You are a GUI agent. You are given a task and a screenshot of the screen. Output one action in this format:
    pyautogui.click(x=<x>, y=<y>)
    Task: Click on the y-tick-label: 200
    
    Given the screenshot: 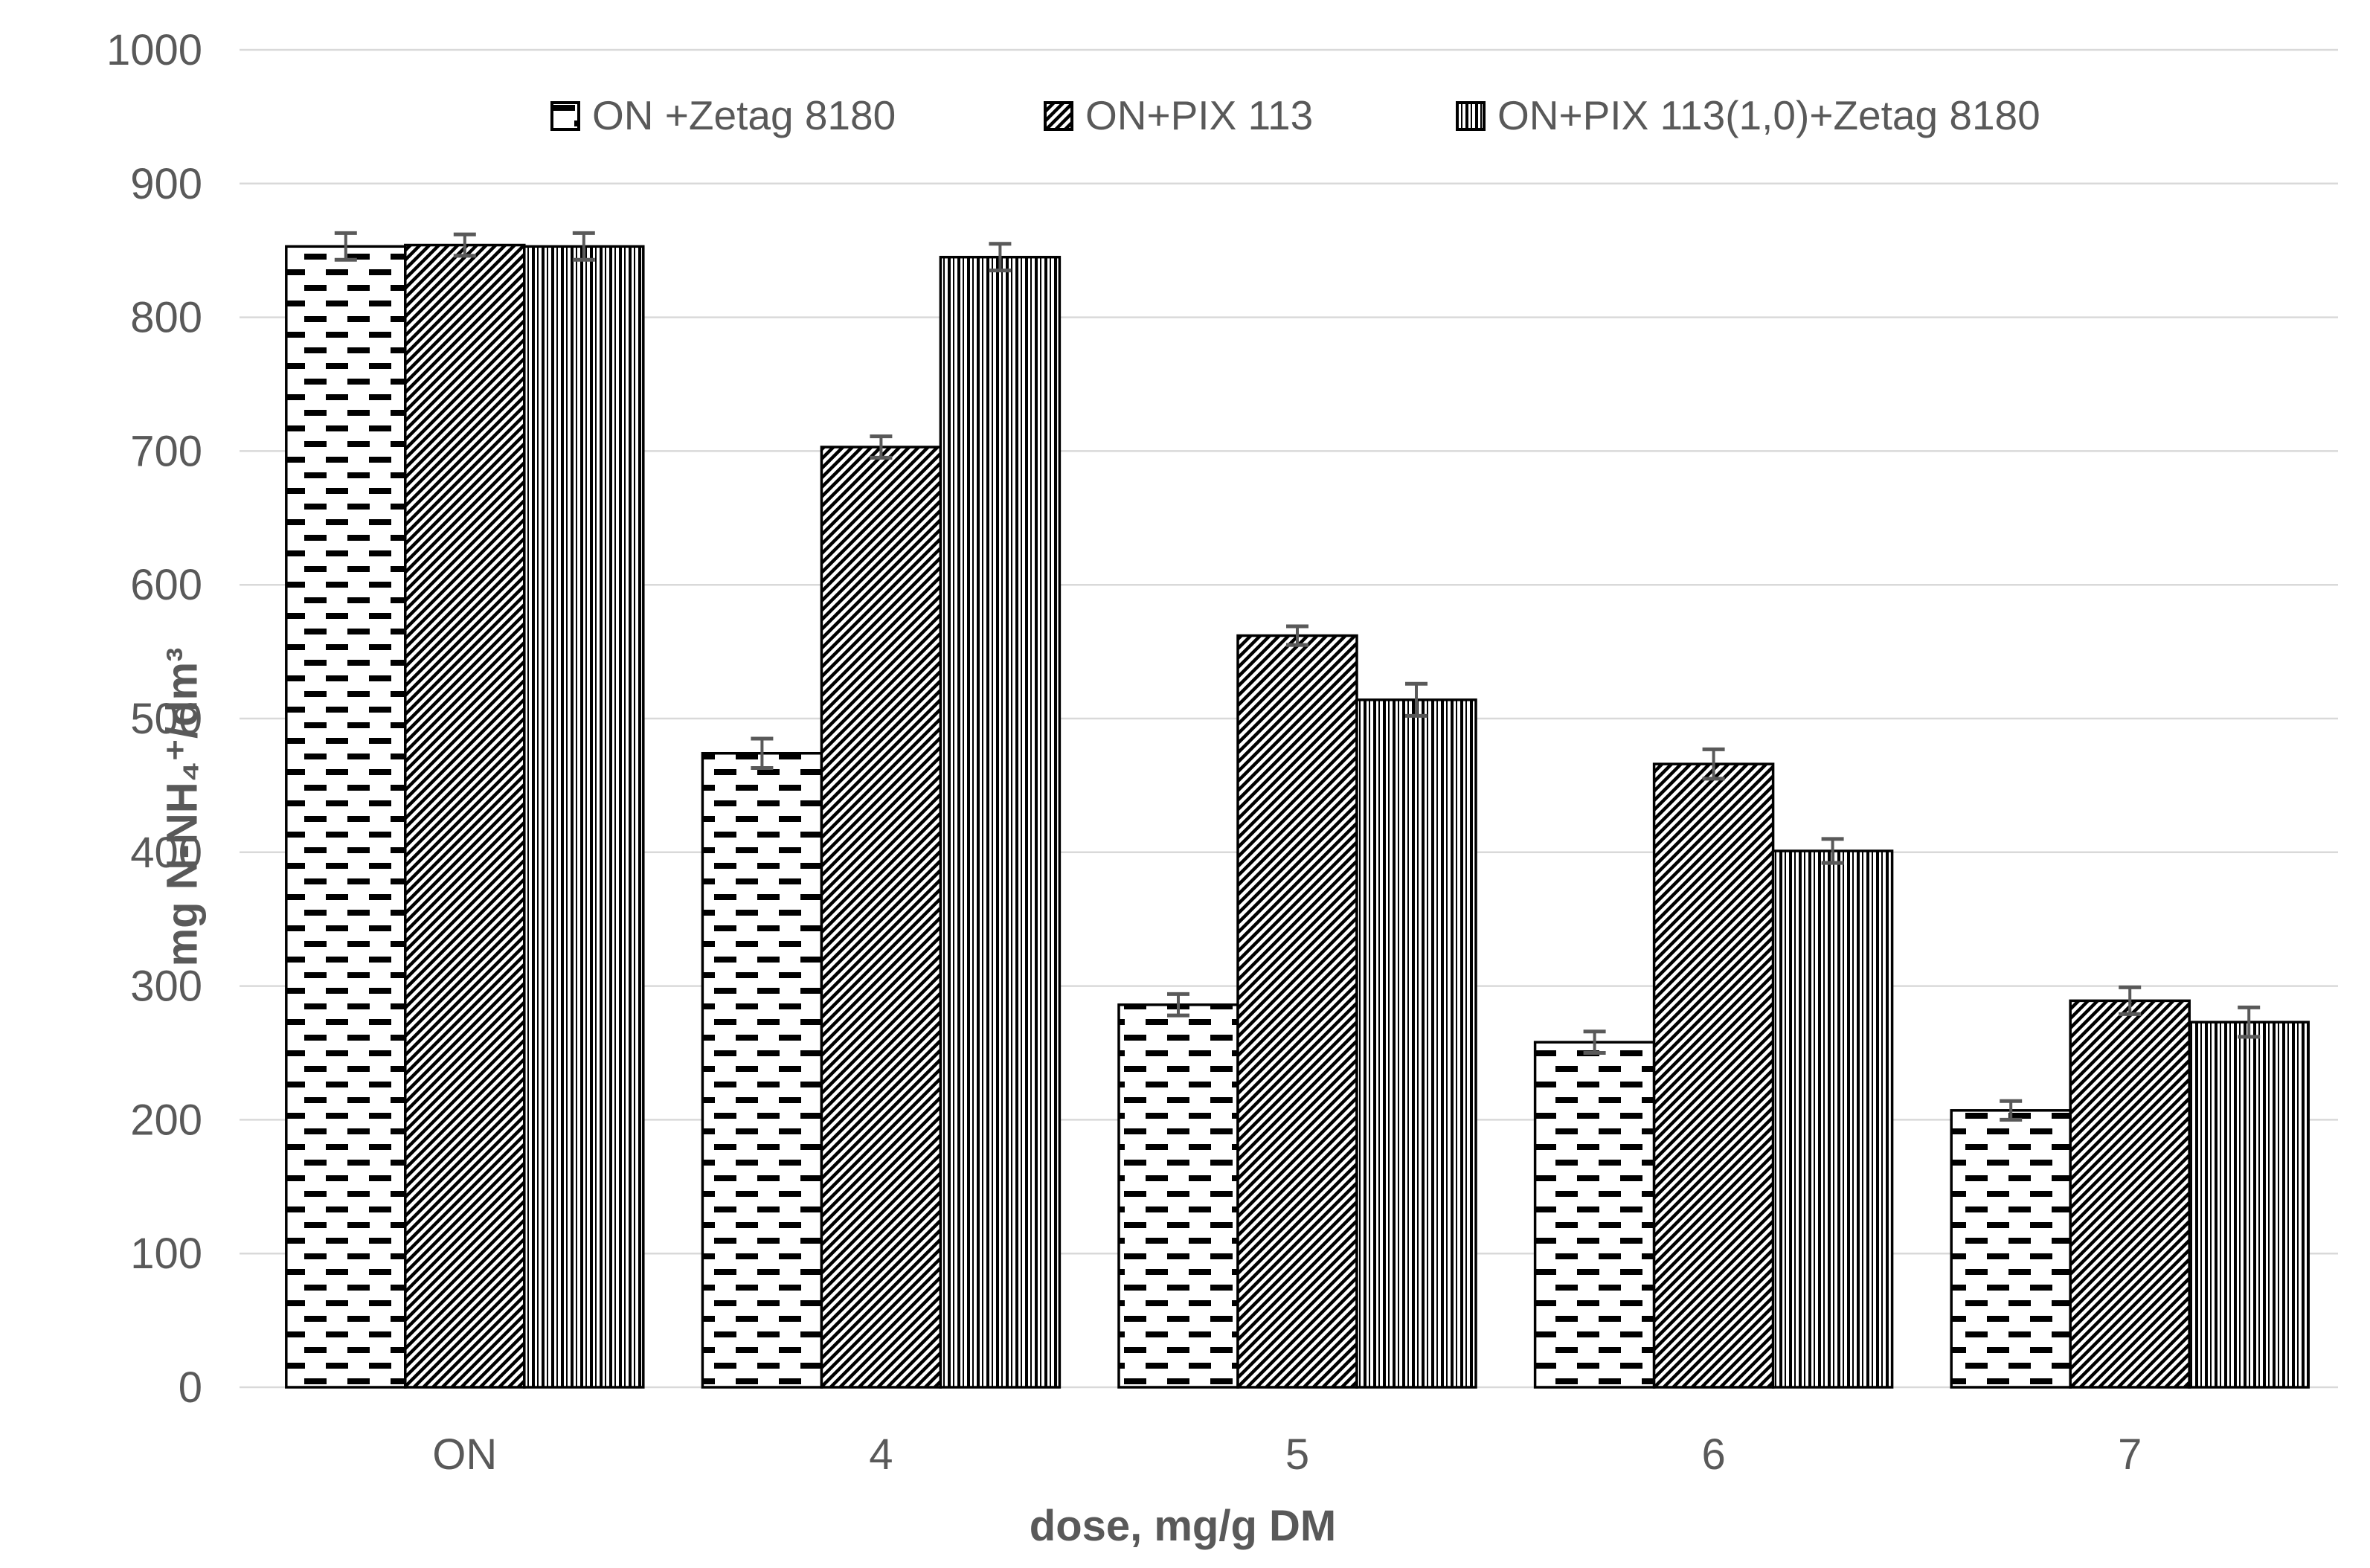 What is the action you would take?
    pyautogui.click(x=166, y=1120)
    